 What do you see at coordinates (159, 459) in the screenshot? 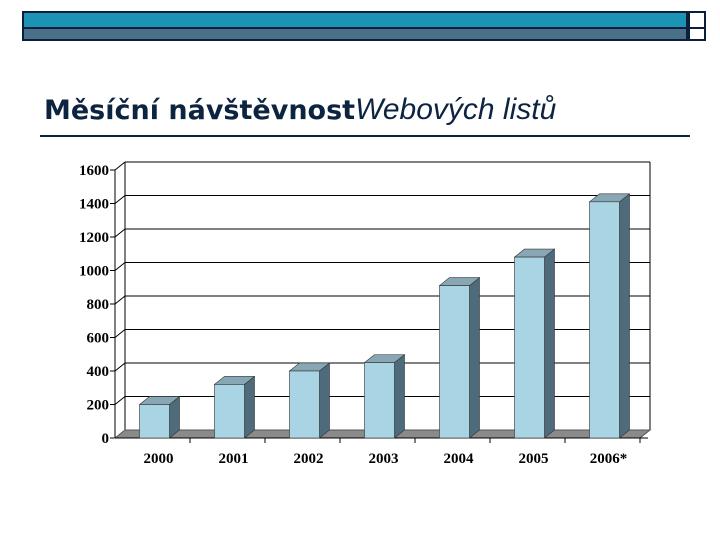
I see `x-tick-label: 2000` at bounding box center [159, 459].